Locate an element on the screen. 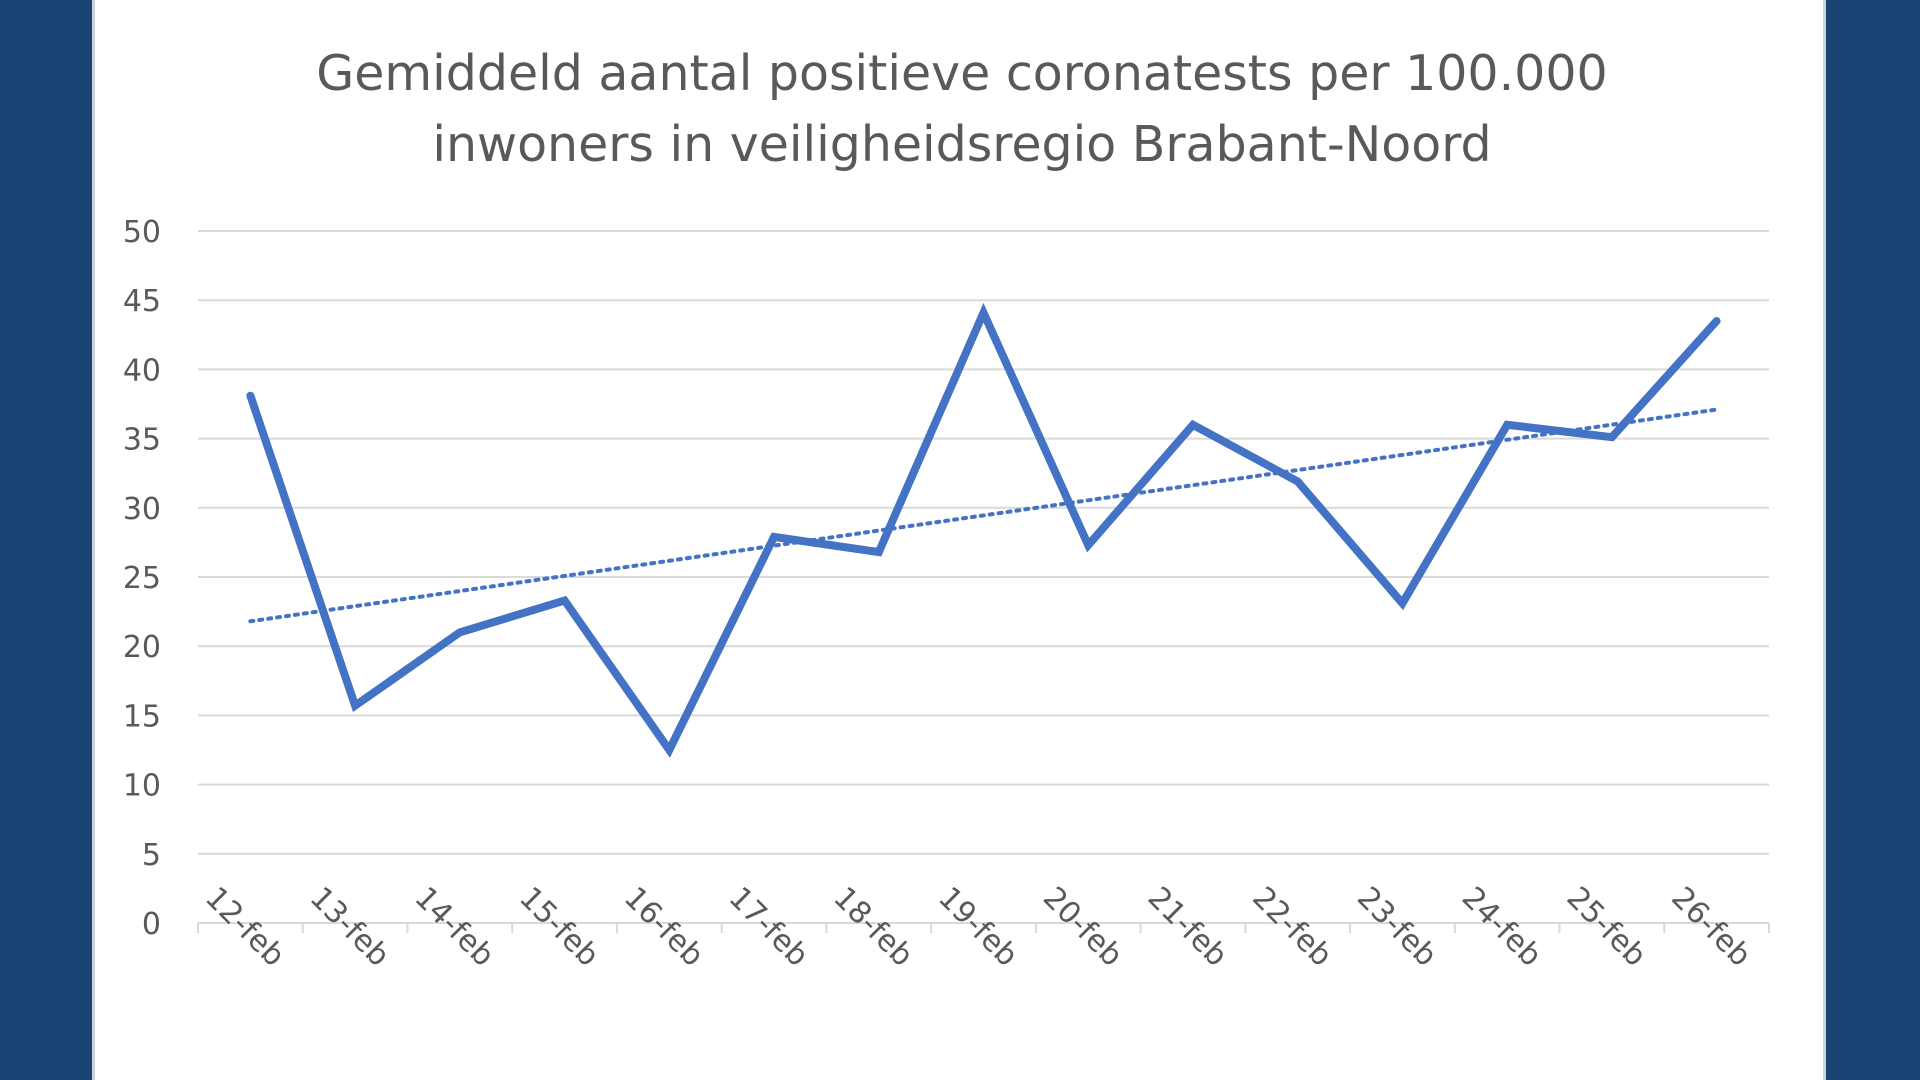 The width and height of the screenshot is (1920, 1080). y-tick-label: 20 is located at coordinates (142, 647).